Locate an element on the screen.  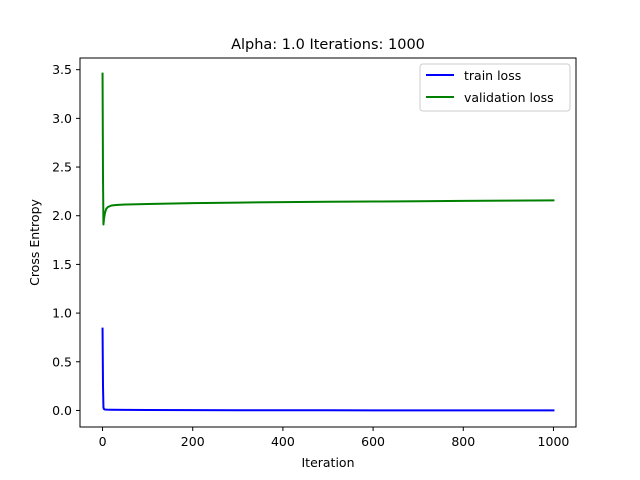
y-tick-label: 3.0 is located at coordinates (62, 118).